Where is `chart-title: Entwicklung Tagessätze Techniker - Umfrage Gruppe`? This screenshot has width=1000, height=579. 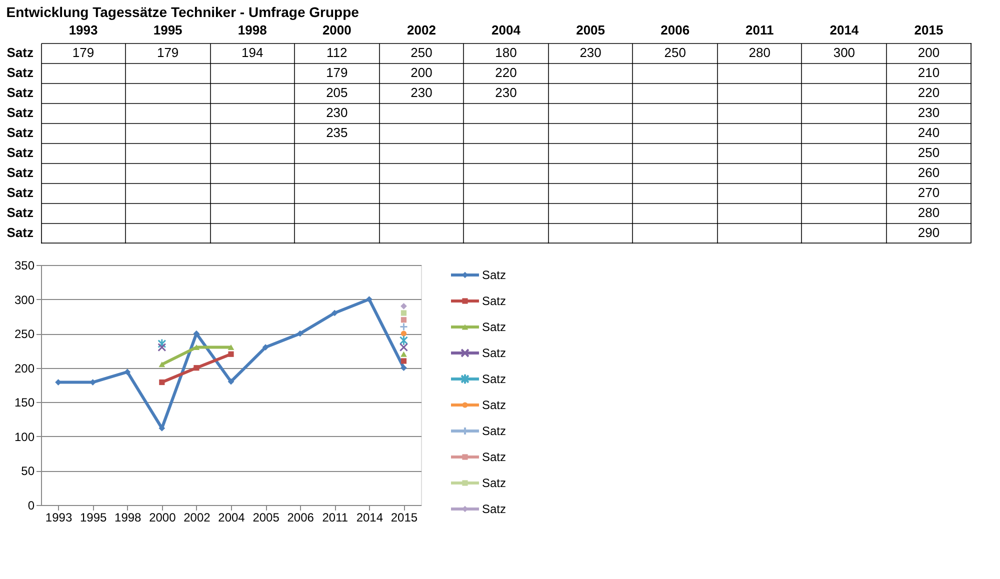
chart-title: Entwicklung Tagessätze Techniker - Umfrage Gruppe is located at coordinates (183, 12).